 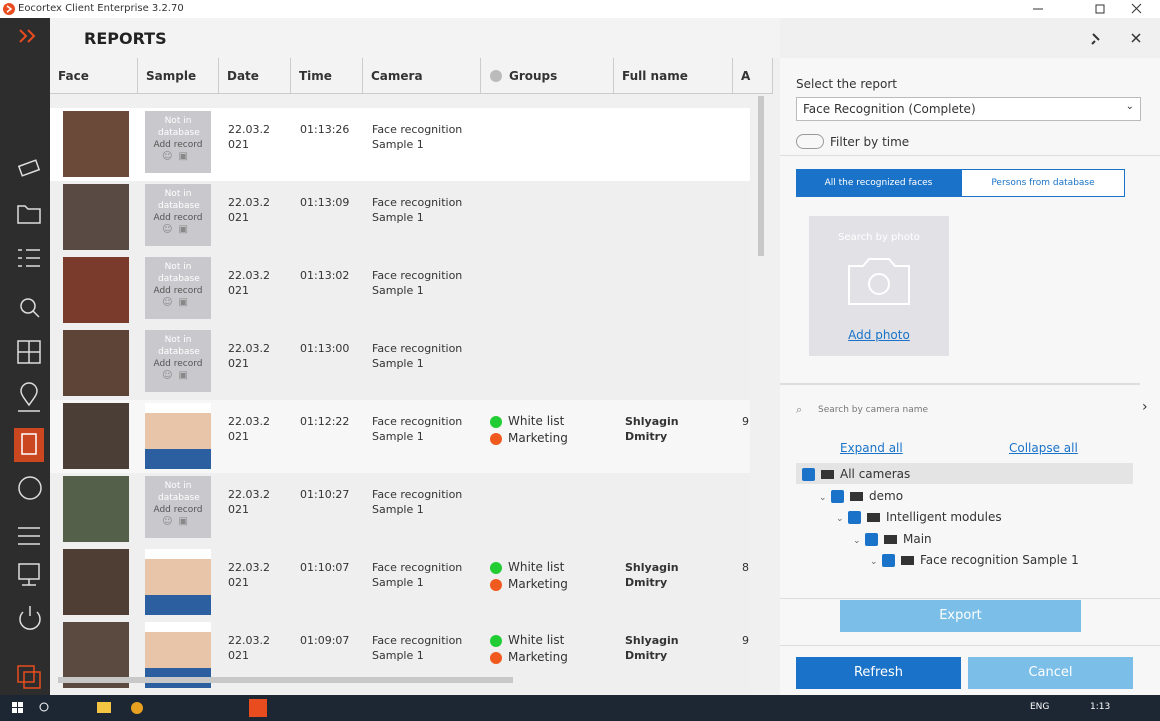 What do you see at coordinates (595, 38) in the screenshot?
I see `header: REPORTS` at bounding box center [595, 38].